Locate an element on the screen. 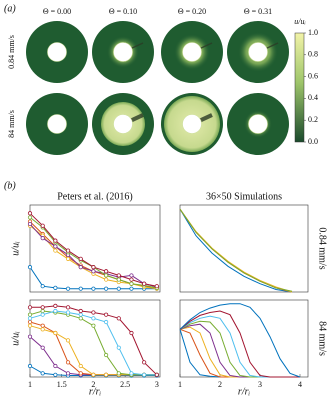  y-axis-label: u/uᵢ is located at coordinates (15, 248).